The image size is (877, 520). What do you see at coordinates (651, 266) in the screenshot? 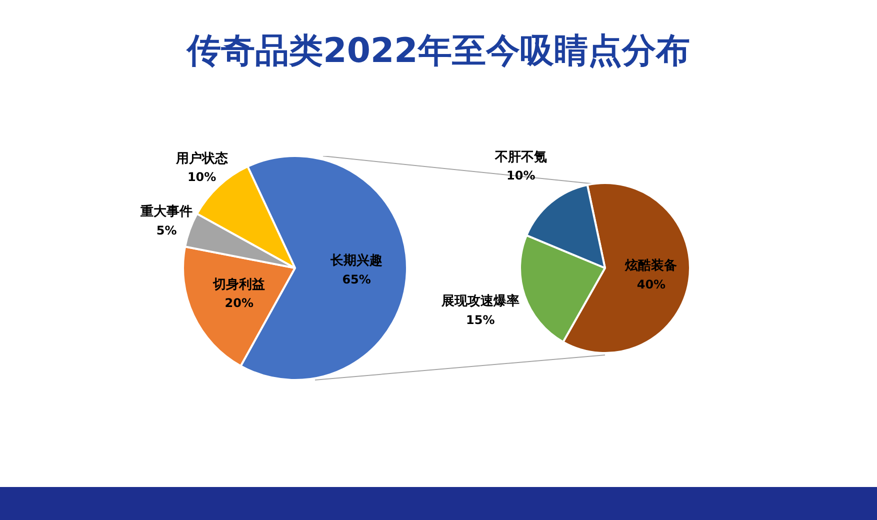
I see `slice-label: 炫酷装备` at bounding box center [651, 266].